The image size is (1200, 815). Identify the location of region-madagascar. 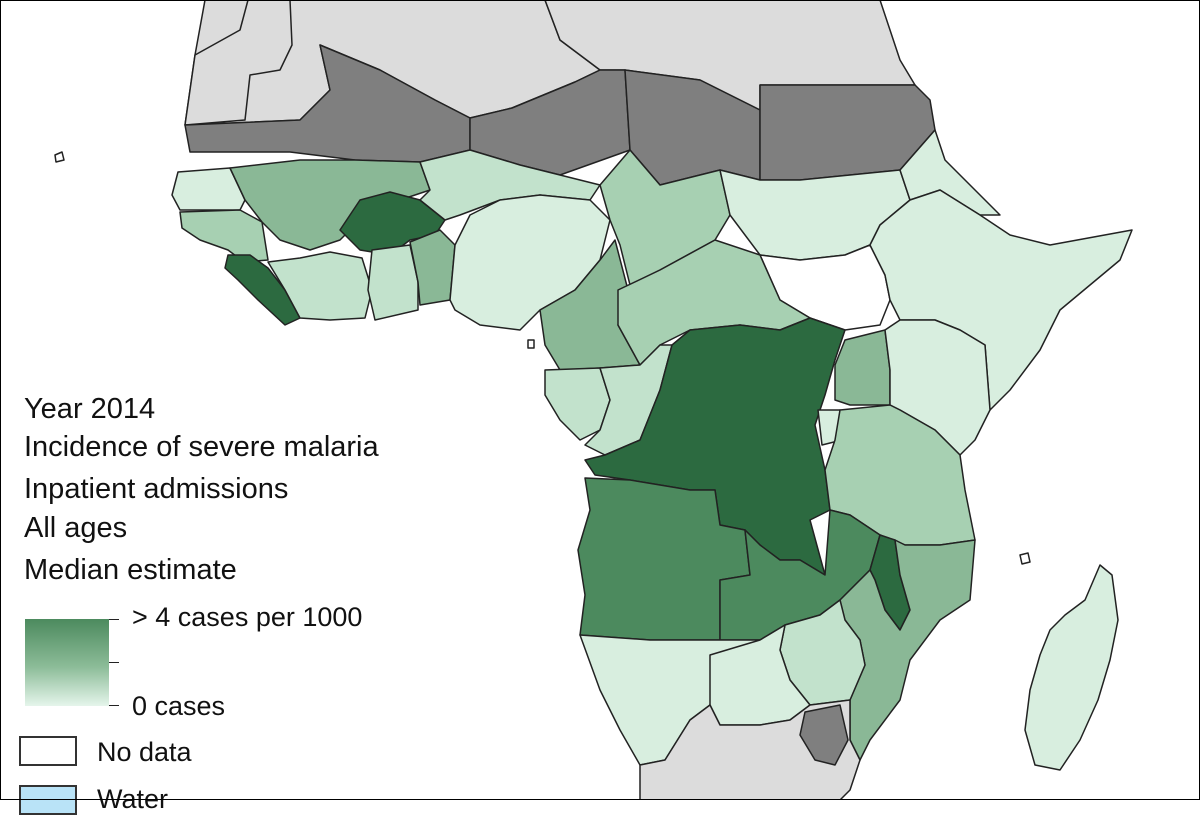
(1071, 667).